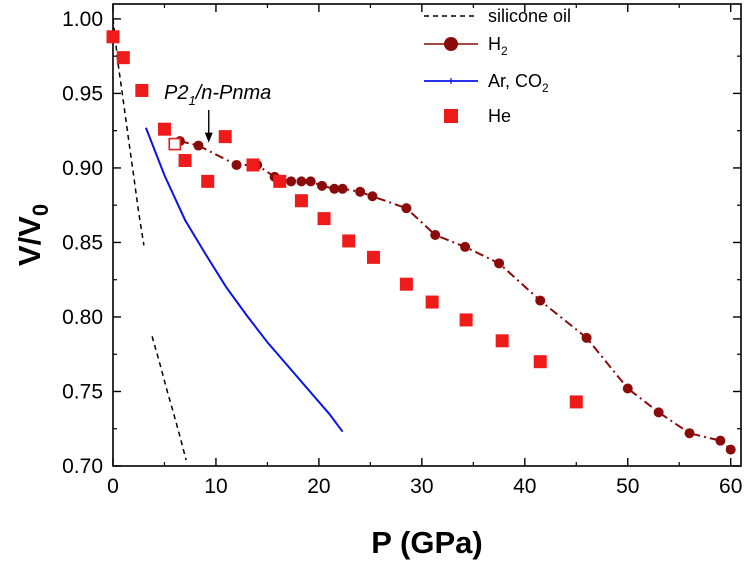 The image size is (750, 564). I want to click on y-tick-label: 0.85, so click(82, 242).